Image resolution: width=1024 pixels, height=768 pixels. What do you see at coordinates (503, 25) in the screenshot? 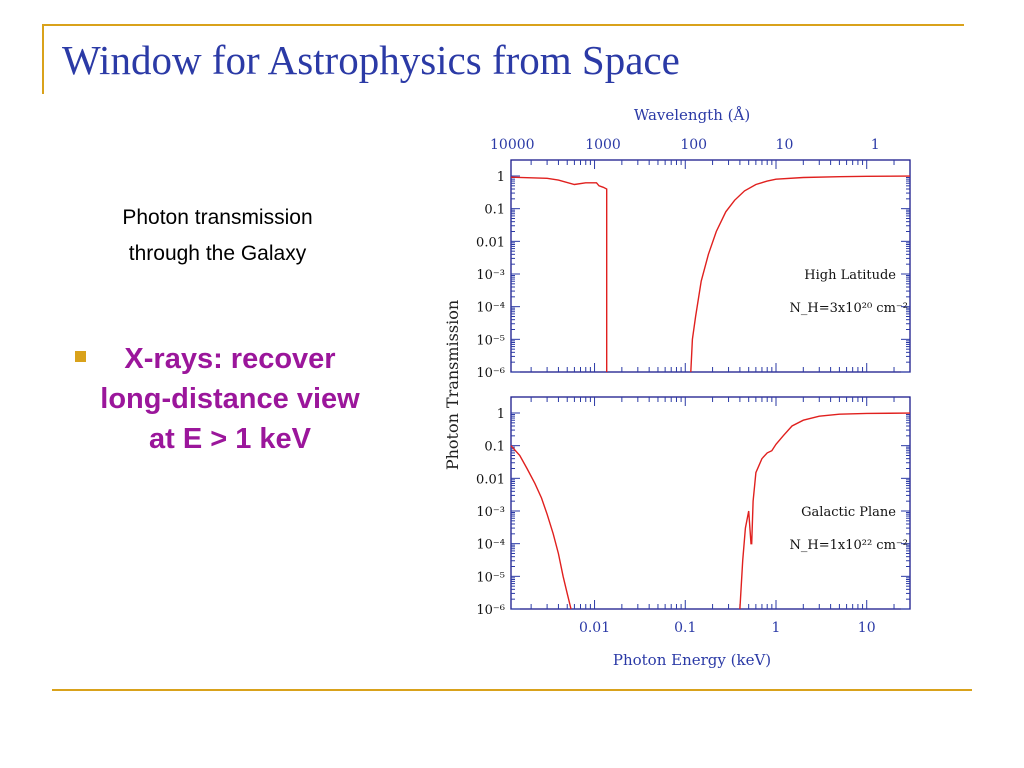
I see `title-accent-horizontal` at bounding box center [503, 25].